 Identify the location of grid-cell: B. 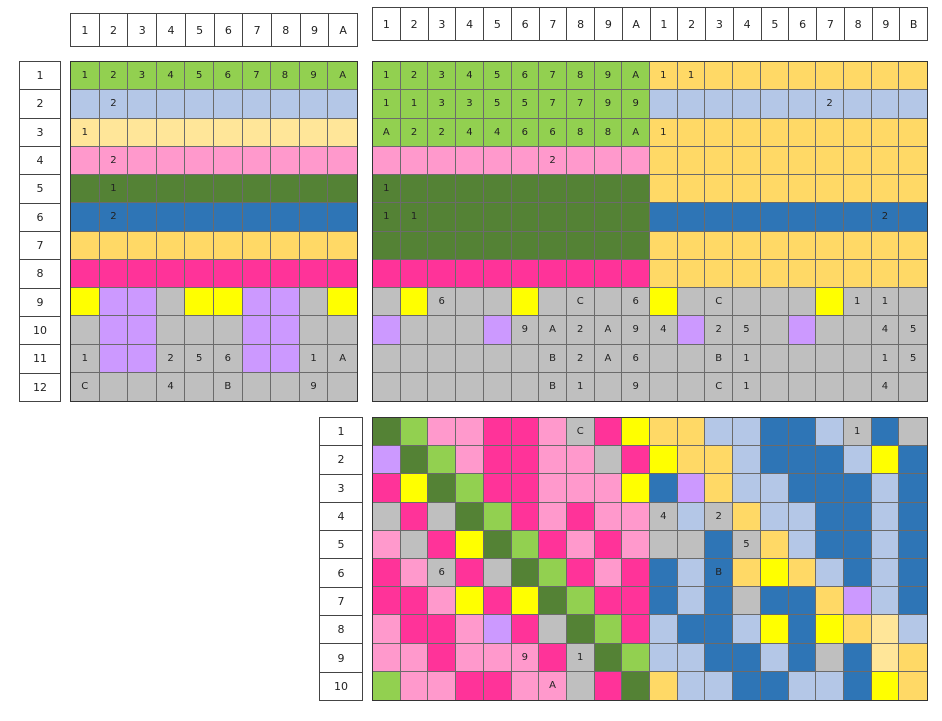
(228, 386).